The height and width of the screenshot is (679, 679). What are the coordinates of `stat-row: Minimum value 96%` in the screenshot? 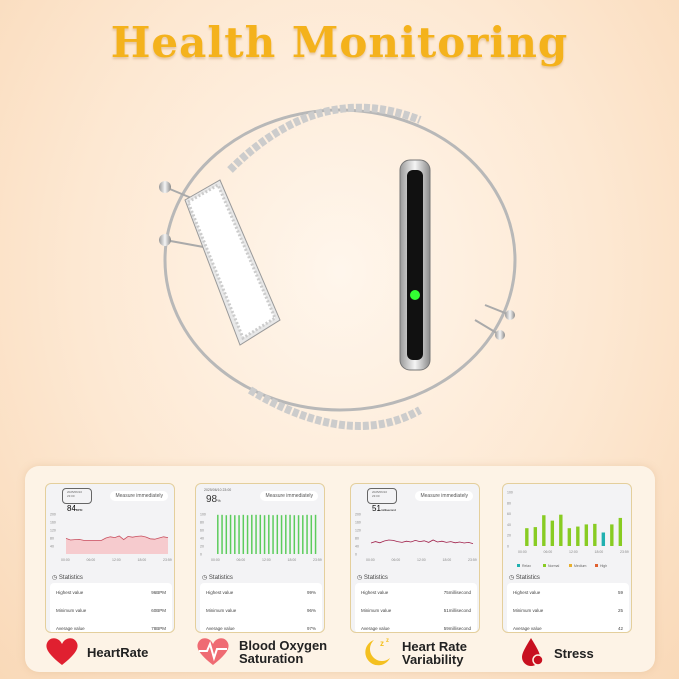 It's located at (261, 610).